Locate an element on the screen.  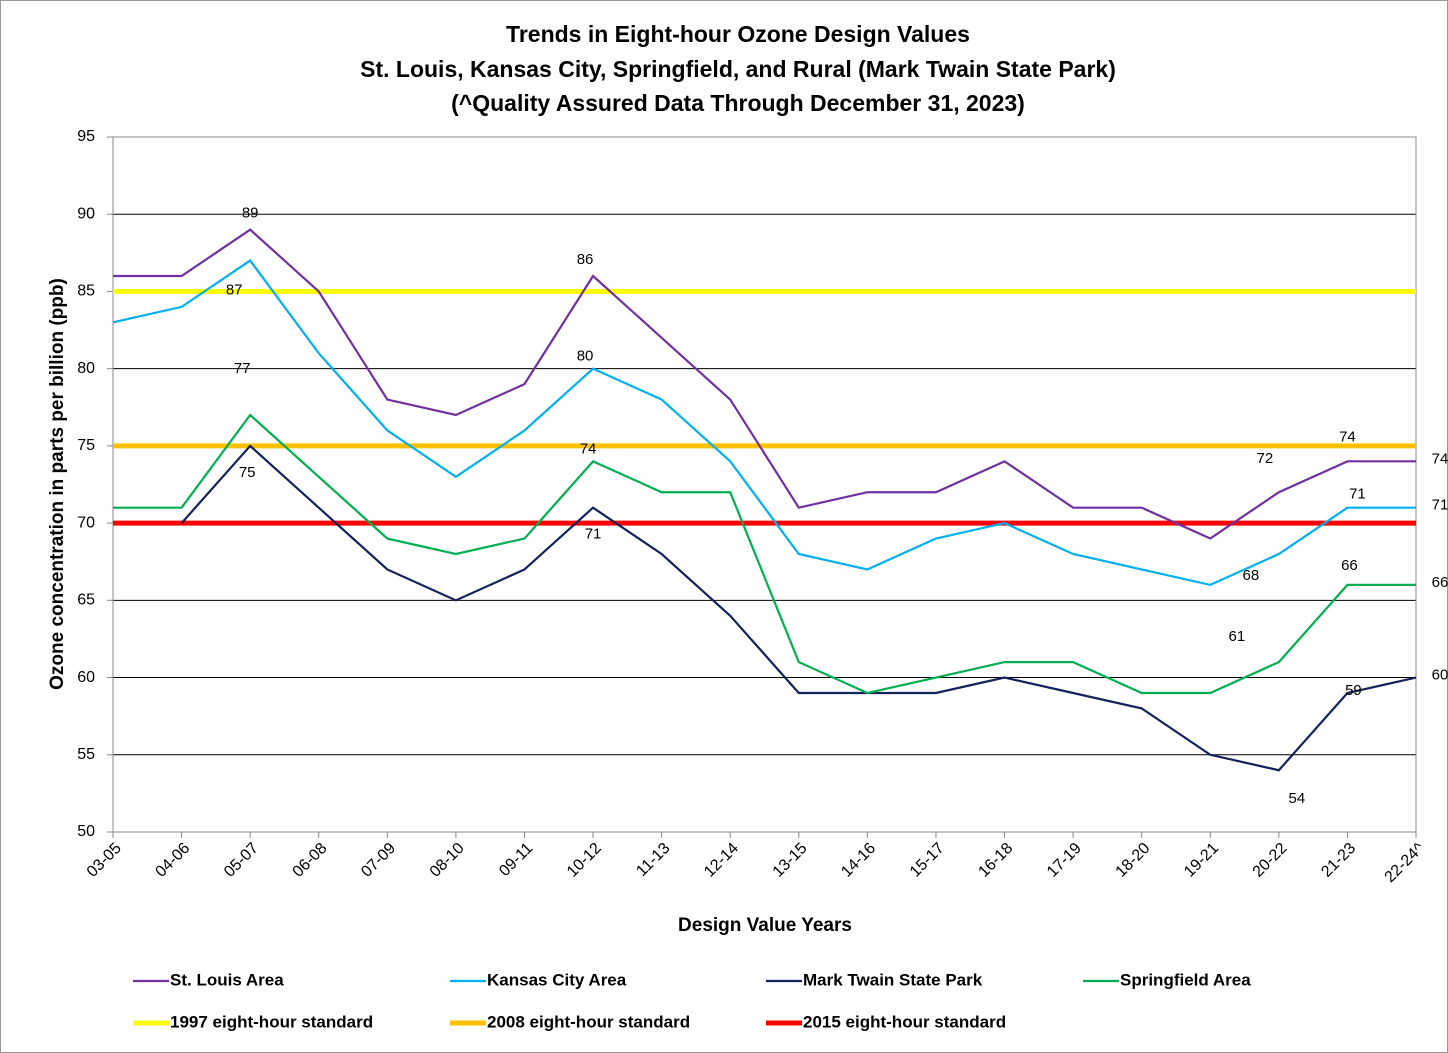
y-tick-label: 60 is located at coordinates (86, 677).